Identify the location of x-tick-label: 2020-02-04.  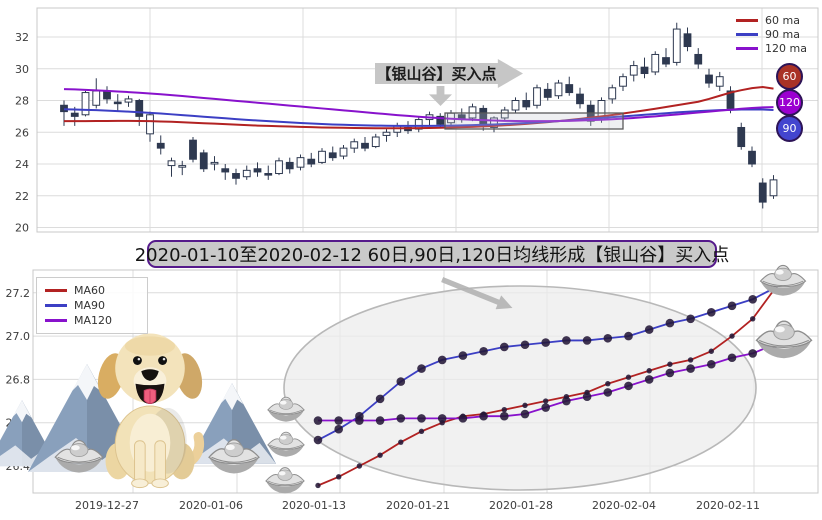
(624, 505).